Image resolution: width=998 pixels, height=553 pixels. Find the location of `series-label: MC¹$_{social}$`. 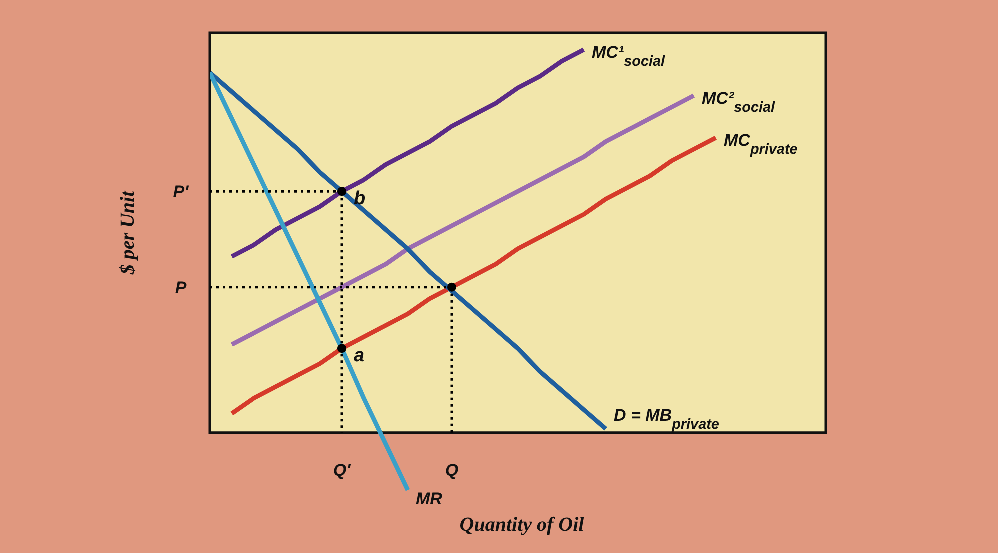

series-label: MC¹$_{social}$ is located at coordinates (629, 56).